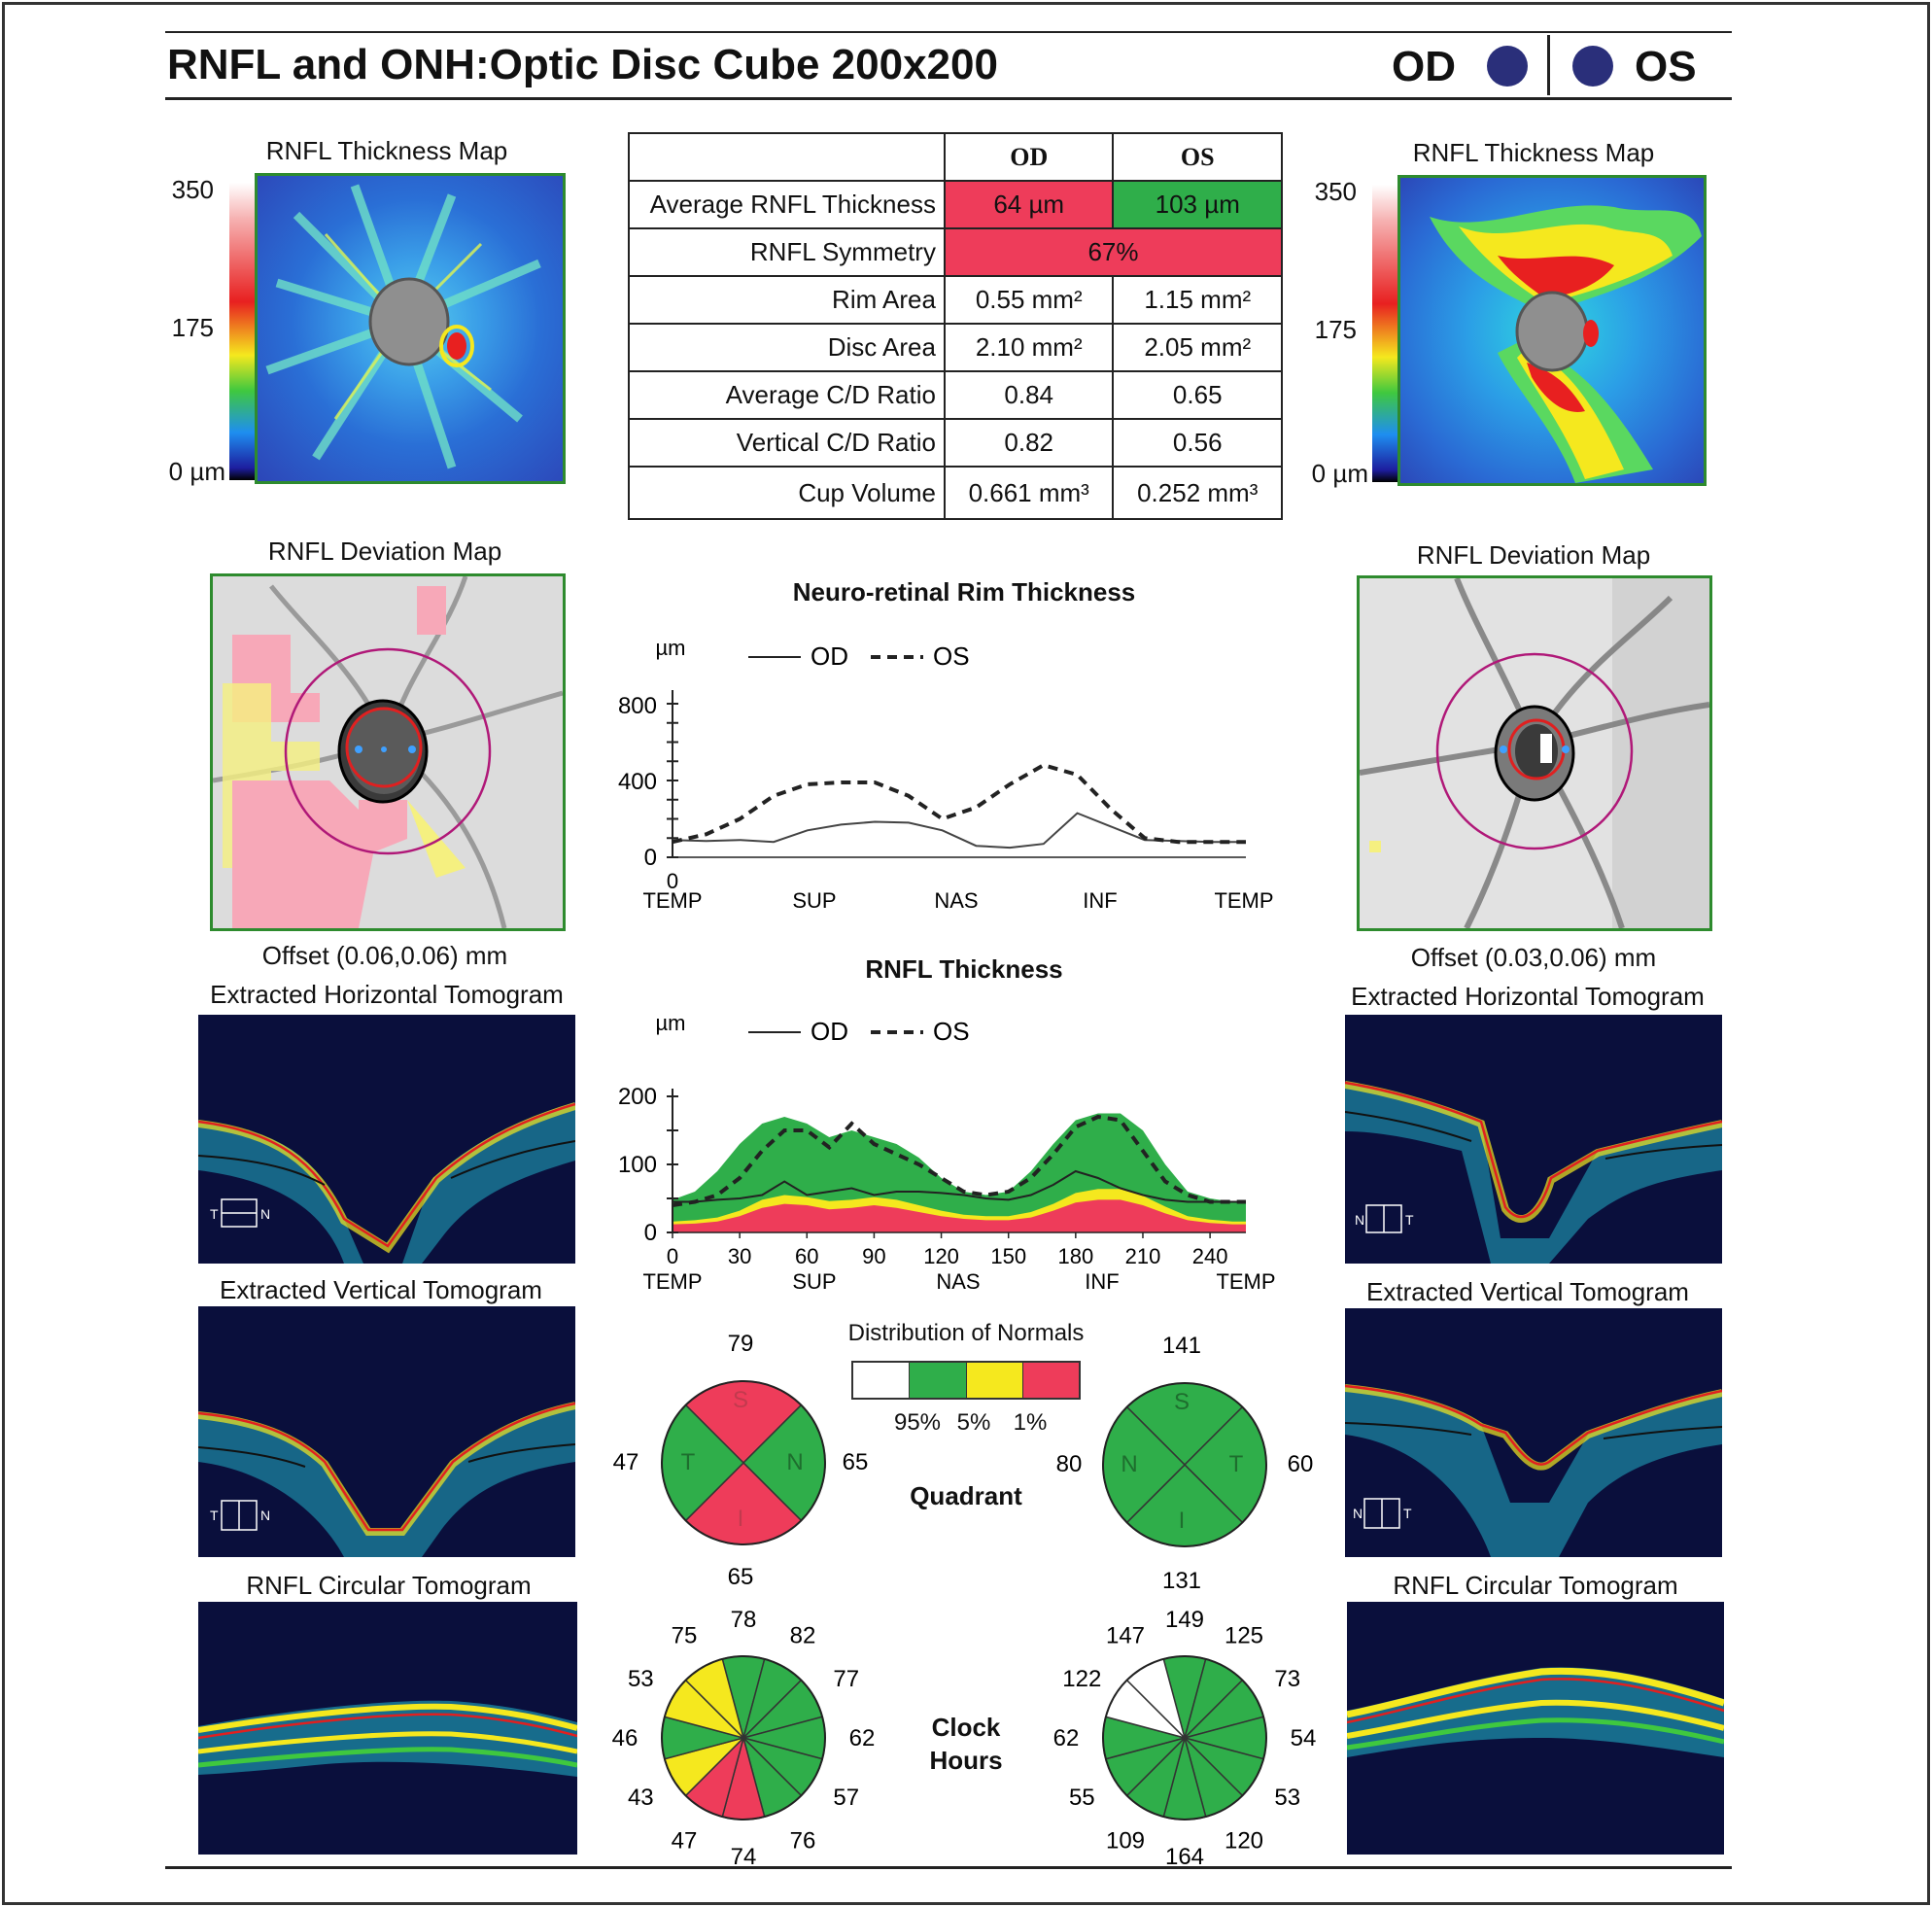  What do you see at coordinates (948, 99) in the screenshot?
I see `header-bottom-rule` at bounding box center [948, 99].